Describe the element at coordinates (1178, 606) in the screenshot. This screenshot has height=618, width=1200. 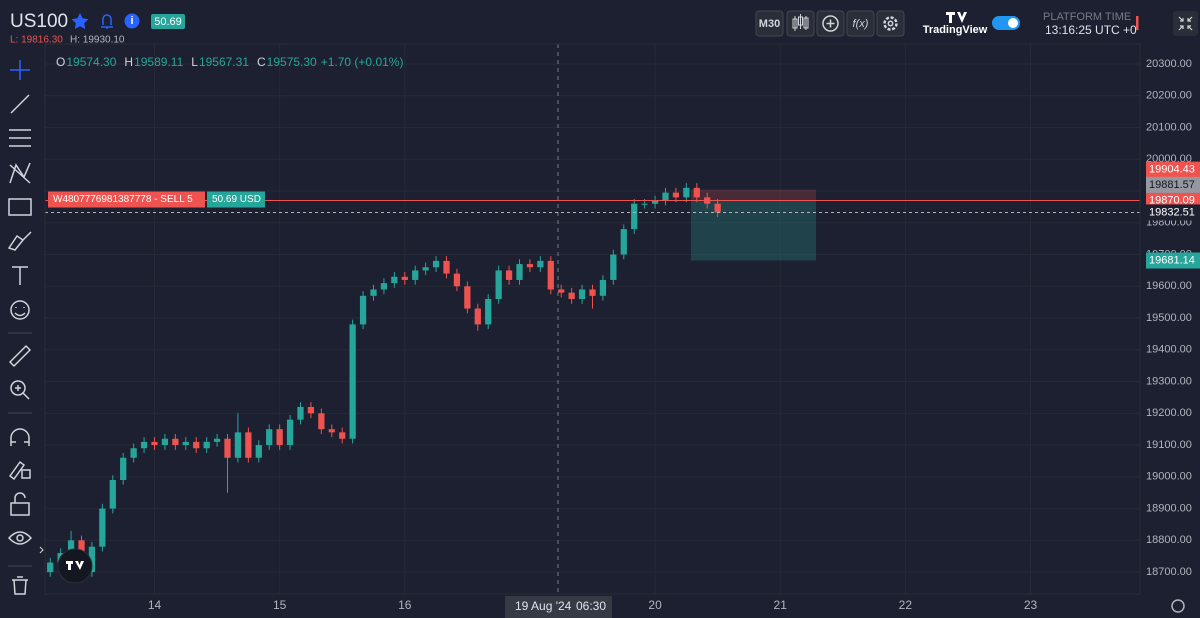
I see `settings-corner` at that location.